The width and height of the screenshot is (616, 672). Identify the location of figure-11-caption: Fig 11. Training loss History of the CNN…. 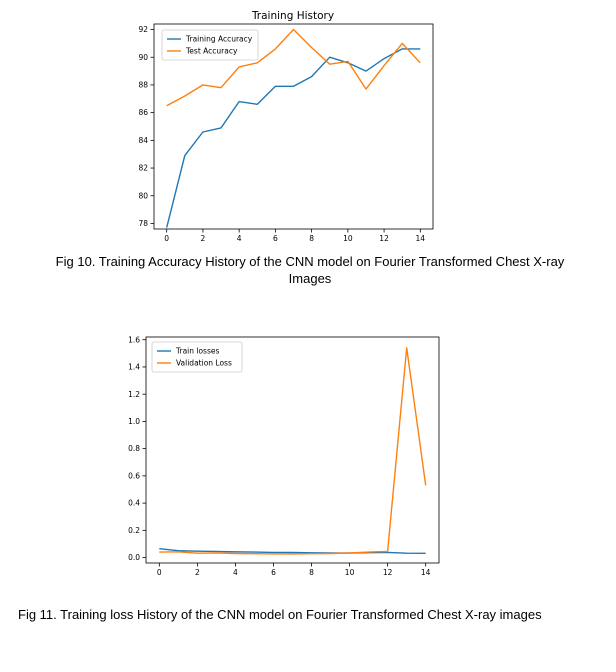
(280, 614).